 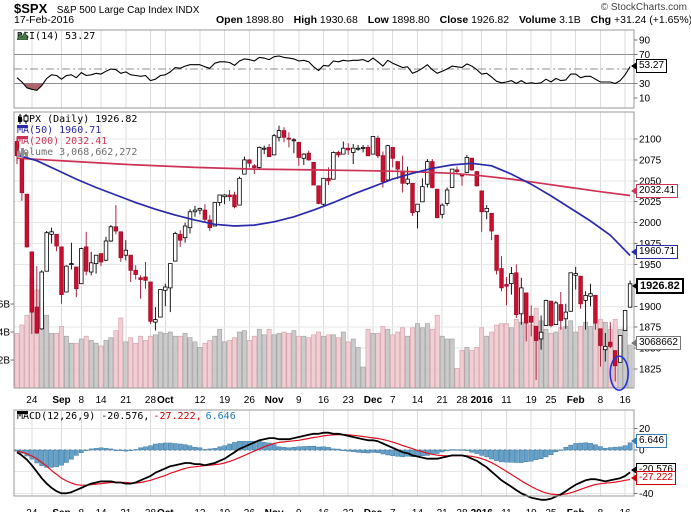 I want to click on svg-text: 26, so click(x=250, y=510).